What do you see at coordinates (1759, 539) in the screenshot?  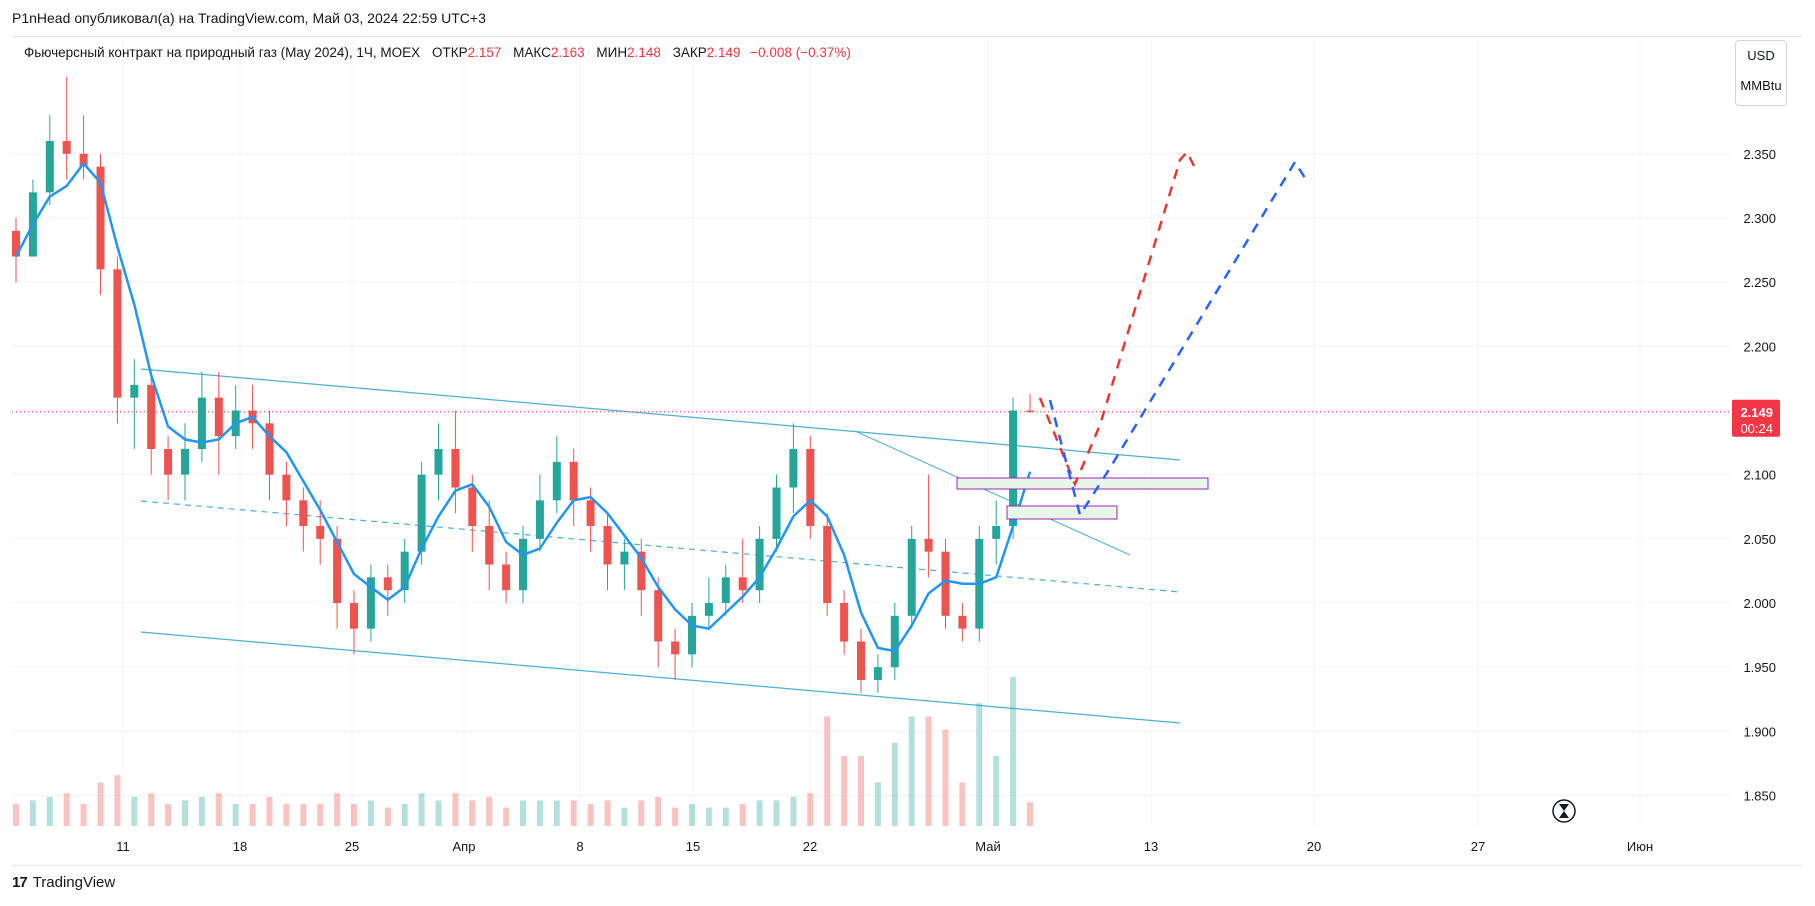 I see `y-tick-label: 2.050` at bounding box center [1759, 539].